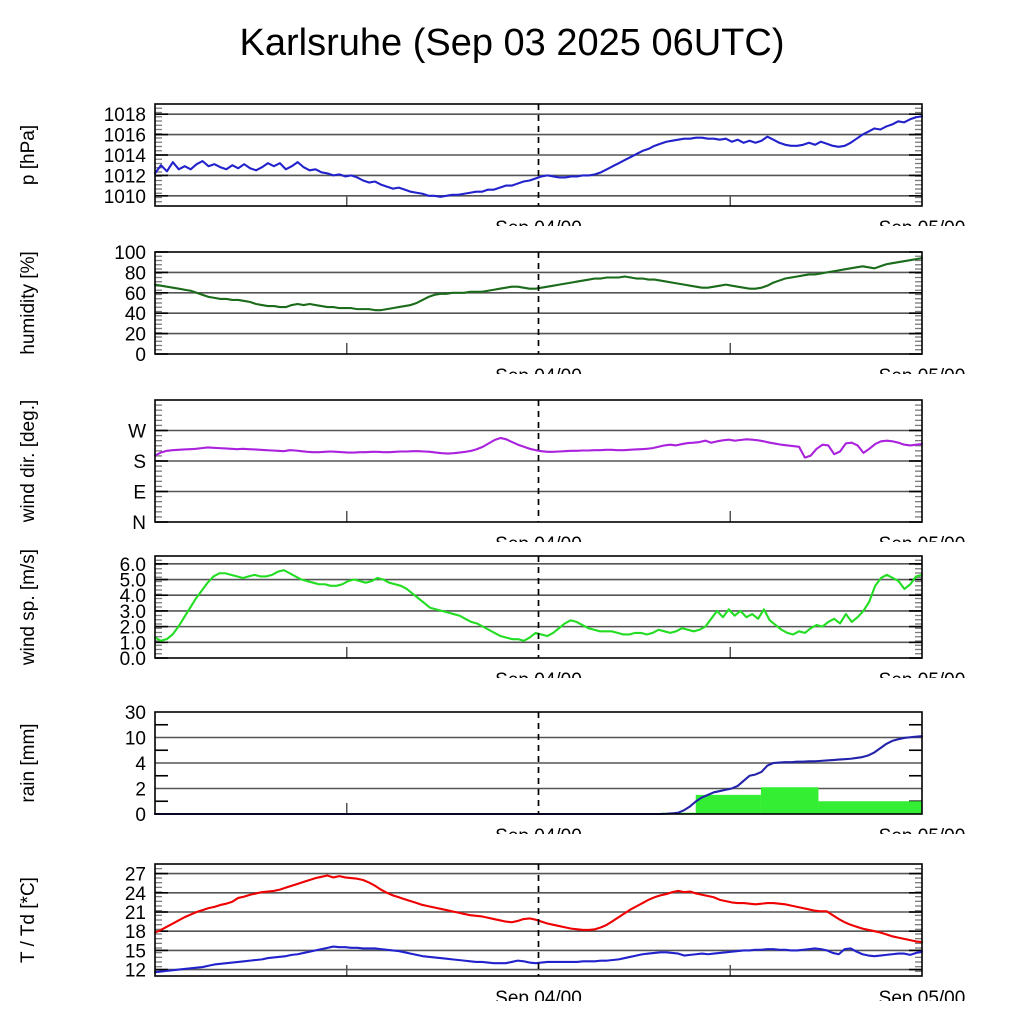 The image size is (1024, 1024). Describe the element at coordinates (133, 643) in the screenshot. I see `ytick-label: 1.0` at that location.